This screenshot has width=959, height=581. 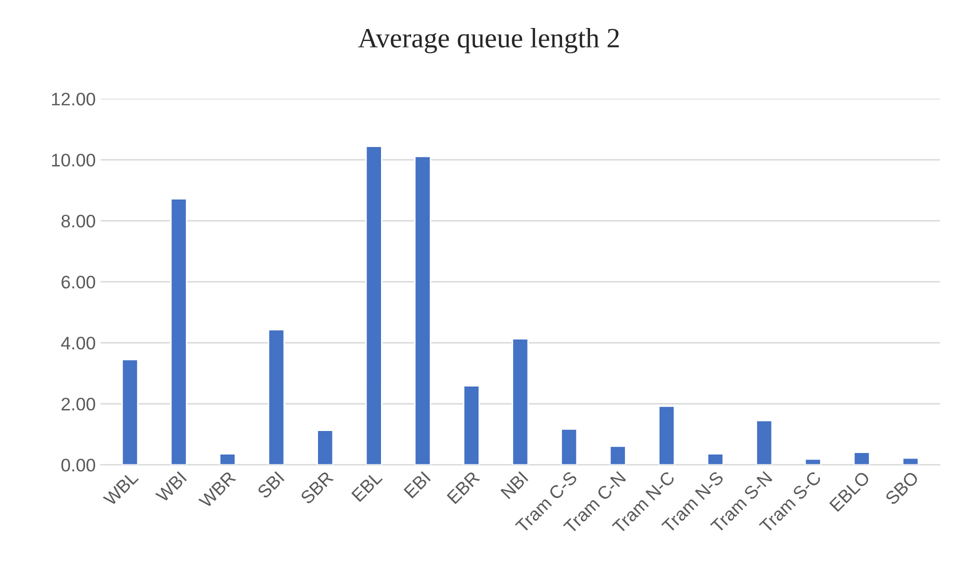 What do you see at coordinates (367, 486) in the screenshot?
I see `x-tick-label: EBL` at bounding box center [367, 486].